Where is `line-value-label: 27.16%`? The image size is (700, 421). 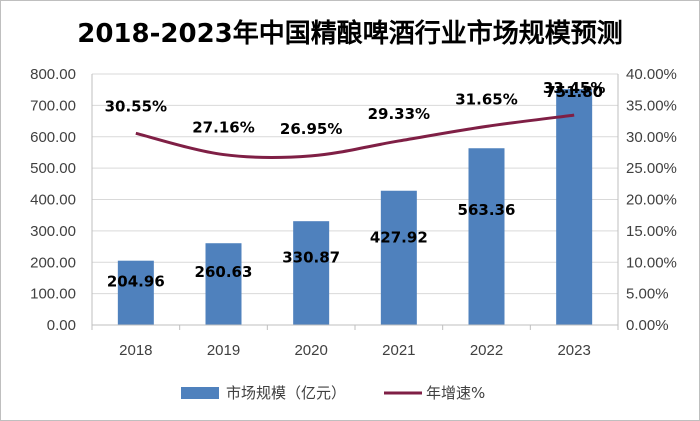
line-value-label: 27.16% is located at coordinates (223, 128).